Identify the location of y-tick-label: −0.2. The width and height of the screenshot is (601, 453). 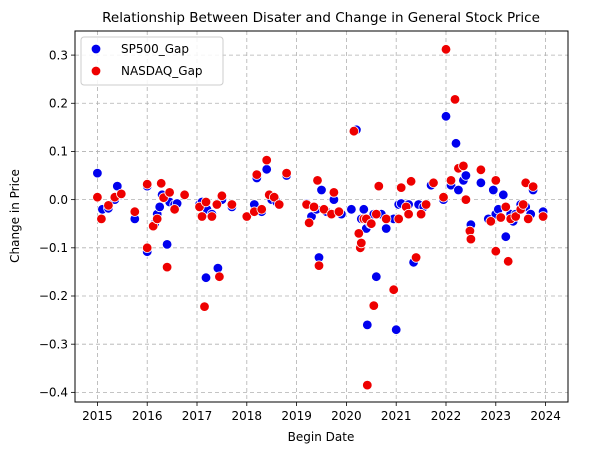
(53, 296).